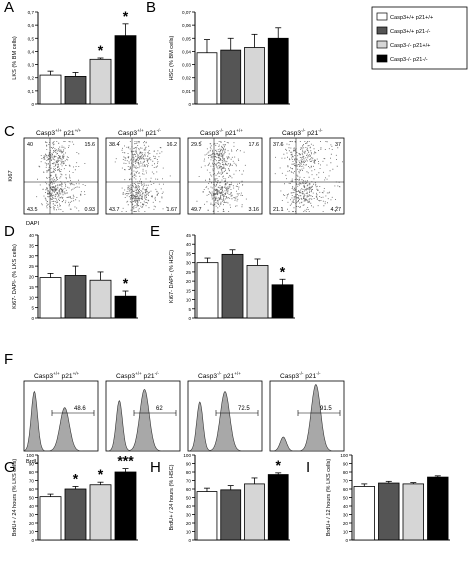  Describe the element at coordinates (32, 287) in the screenshot. I see `panel-d-y-tick-label: 15` at that location.